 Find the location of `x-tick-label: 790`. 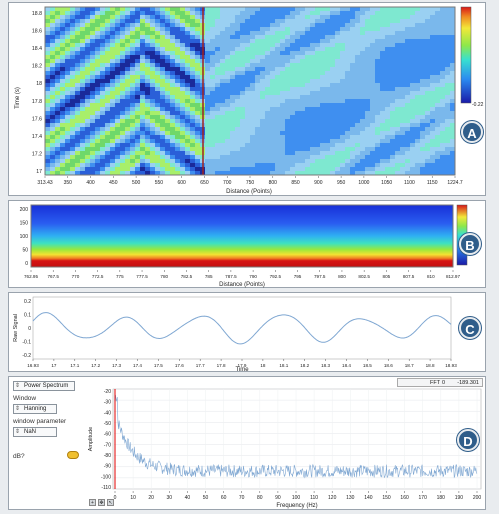

x-tick-label: 790 is located at coordinates (253, 276).